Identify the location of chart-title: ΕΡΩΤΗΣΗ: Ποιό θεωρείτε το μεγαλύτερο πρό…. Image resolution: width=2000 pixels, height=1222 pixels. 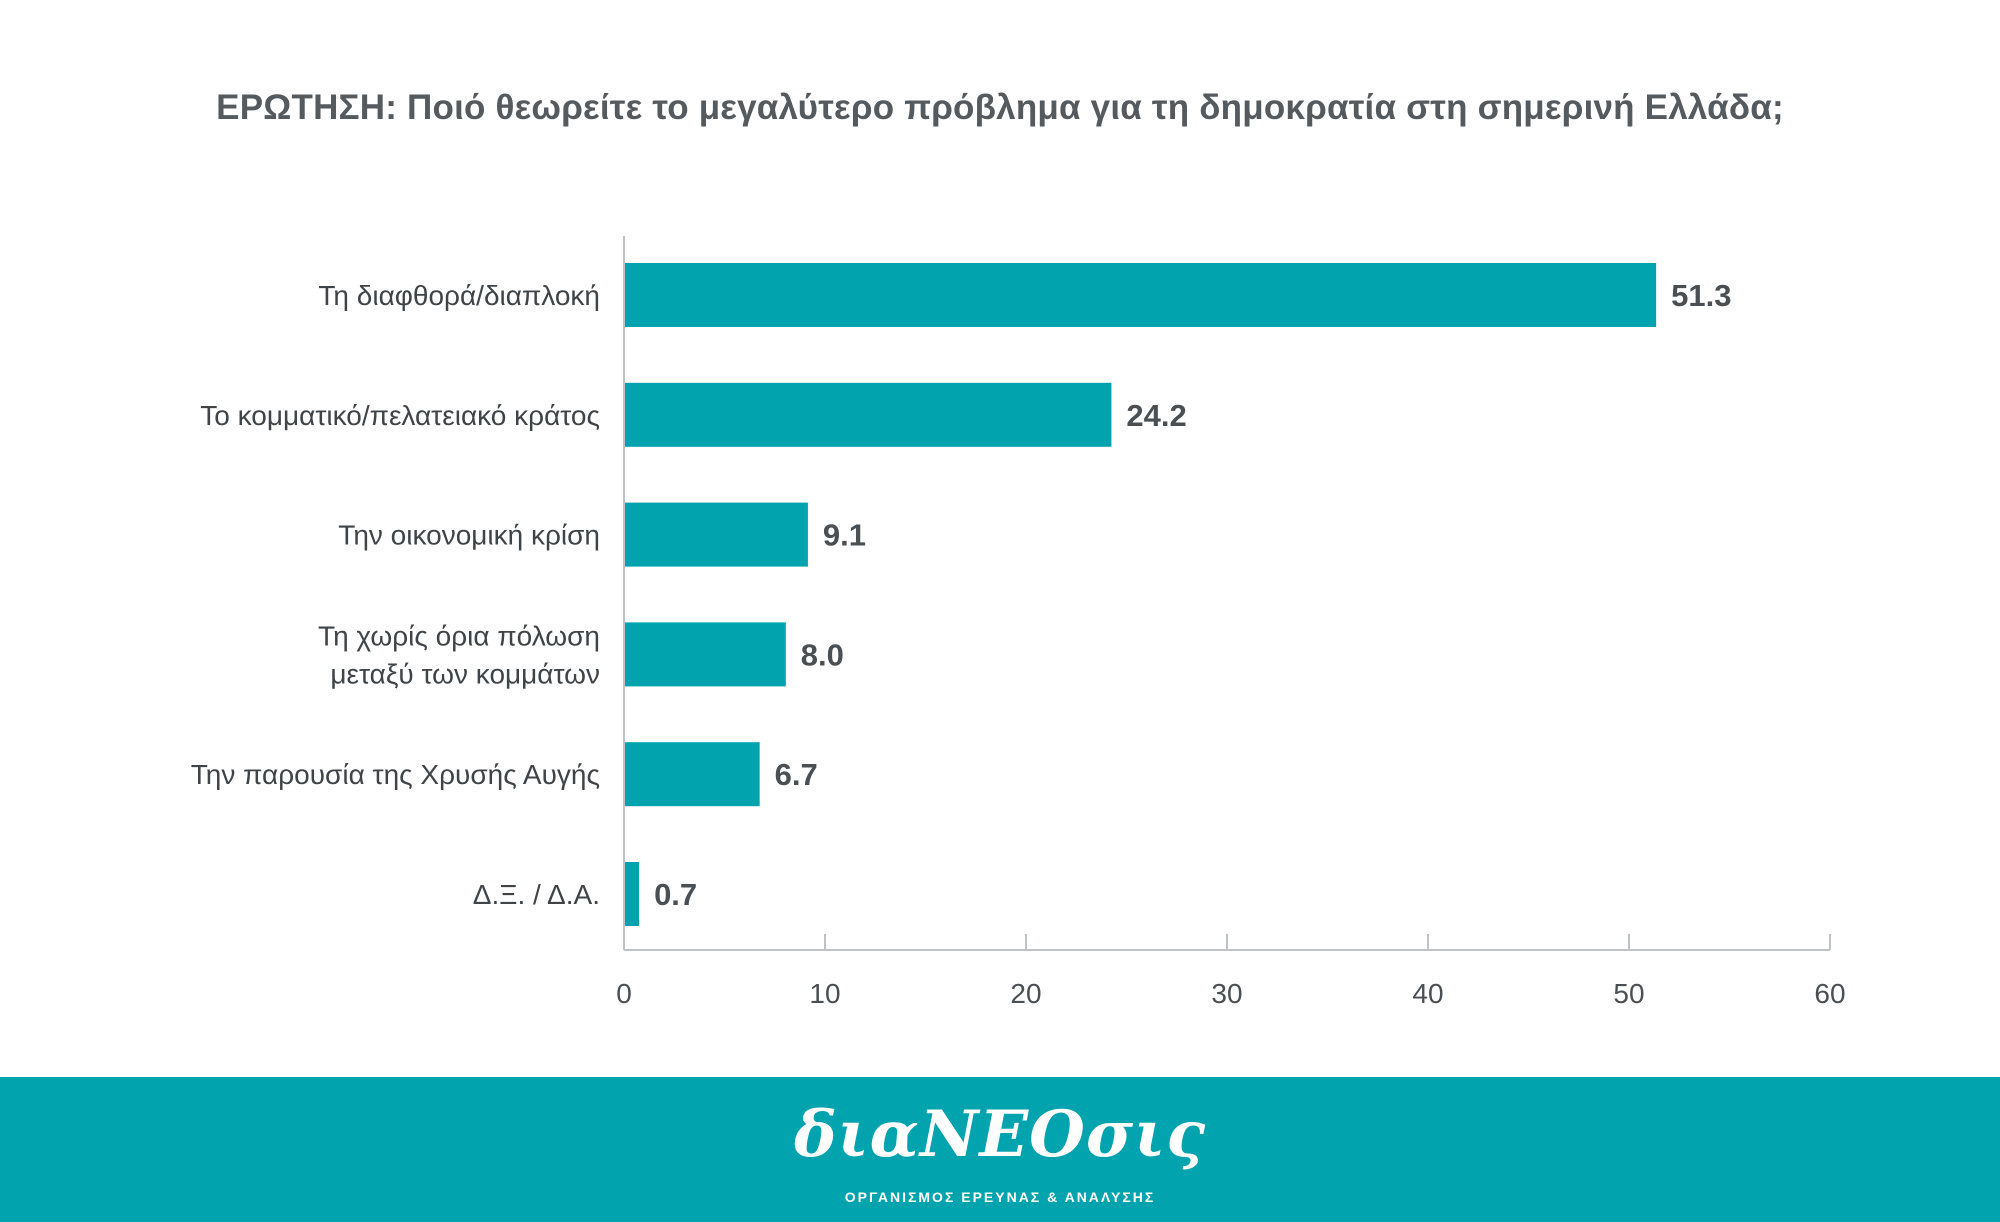
(1000, 107).